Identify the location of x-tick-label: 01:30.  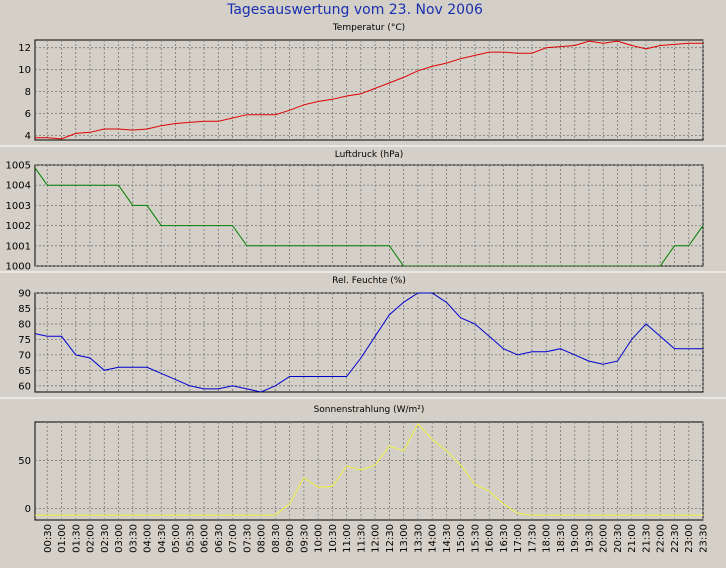
(76, 538).